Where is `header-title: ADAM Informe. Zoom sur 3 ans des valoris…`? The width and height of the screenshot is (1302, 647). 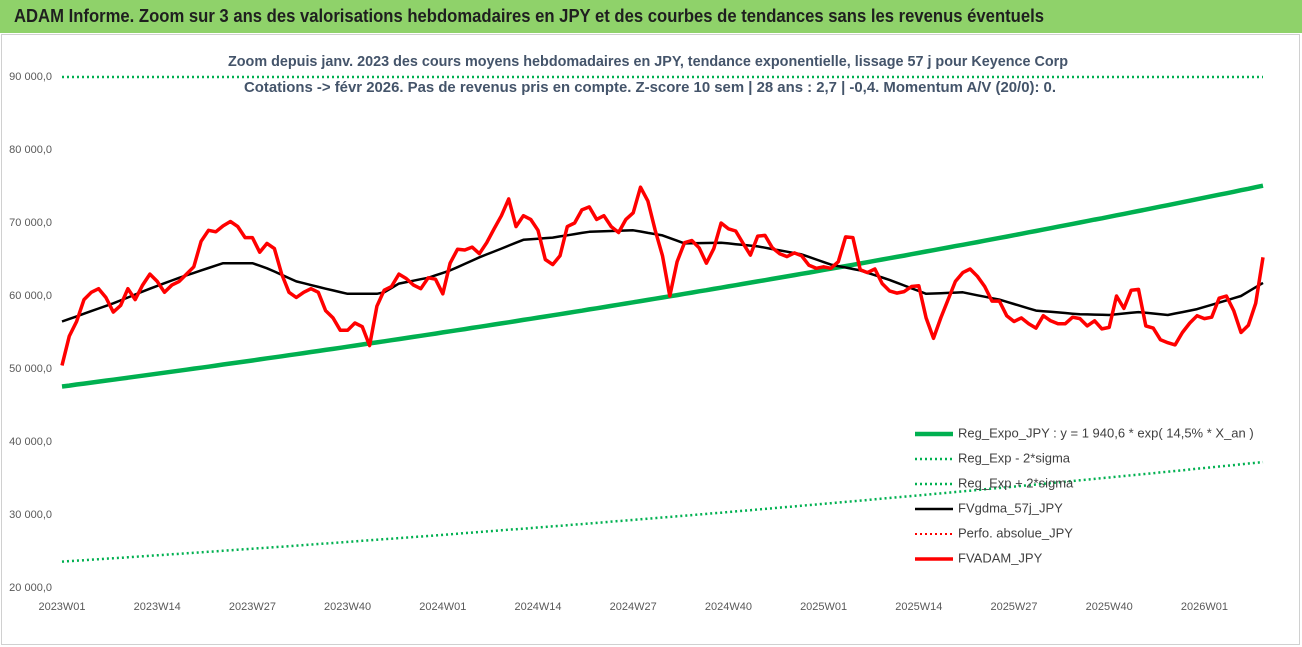
header-title: ADAM Informe. Zoom sur 3 ans des valoris… is located at coordinates (529, 16).